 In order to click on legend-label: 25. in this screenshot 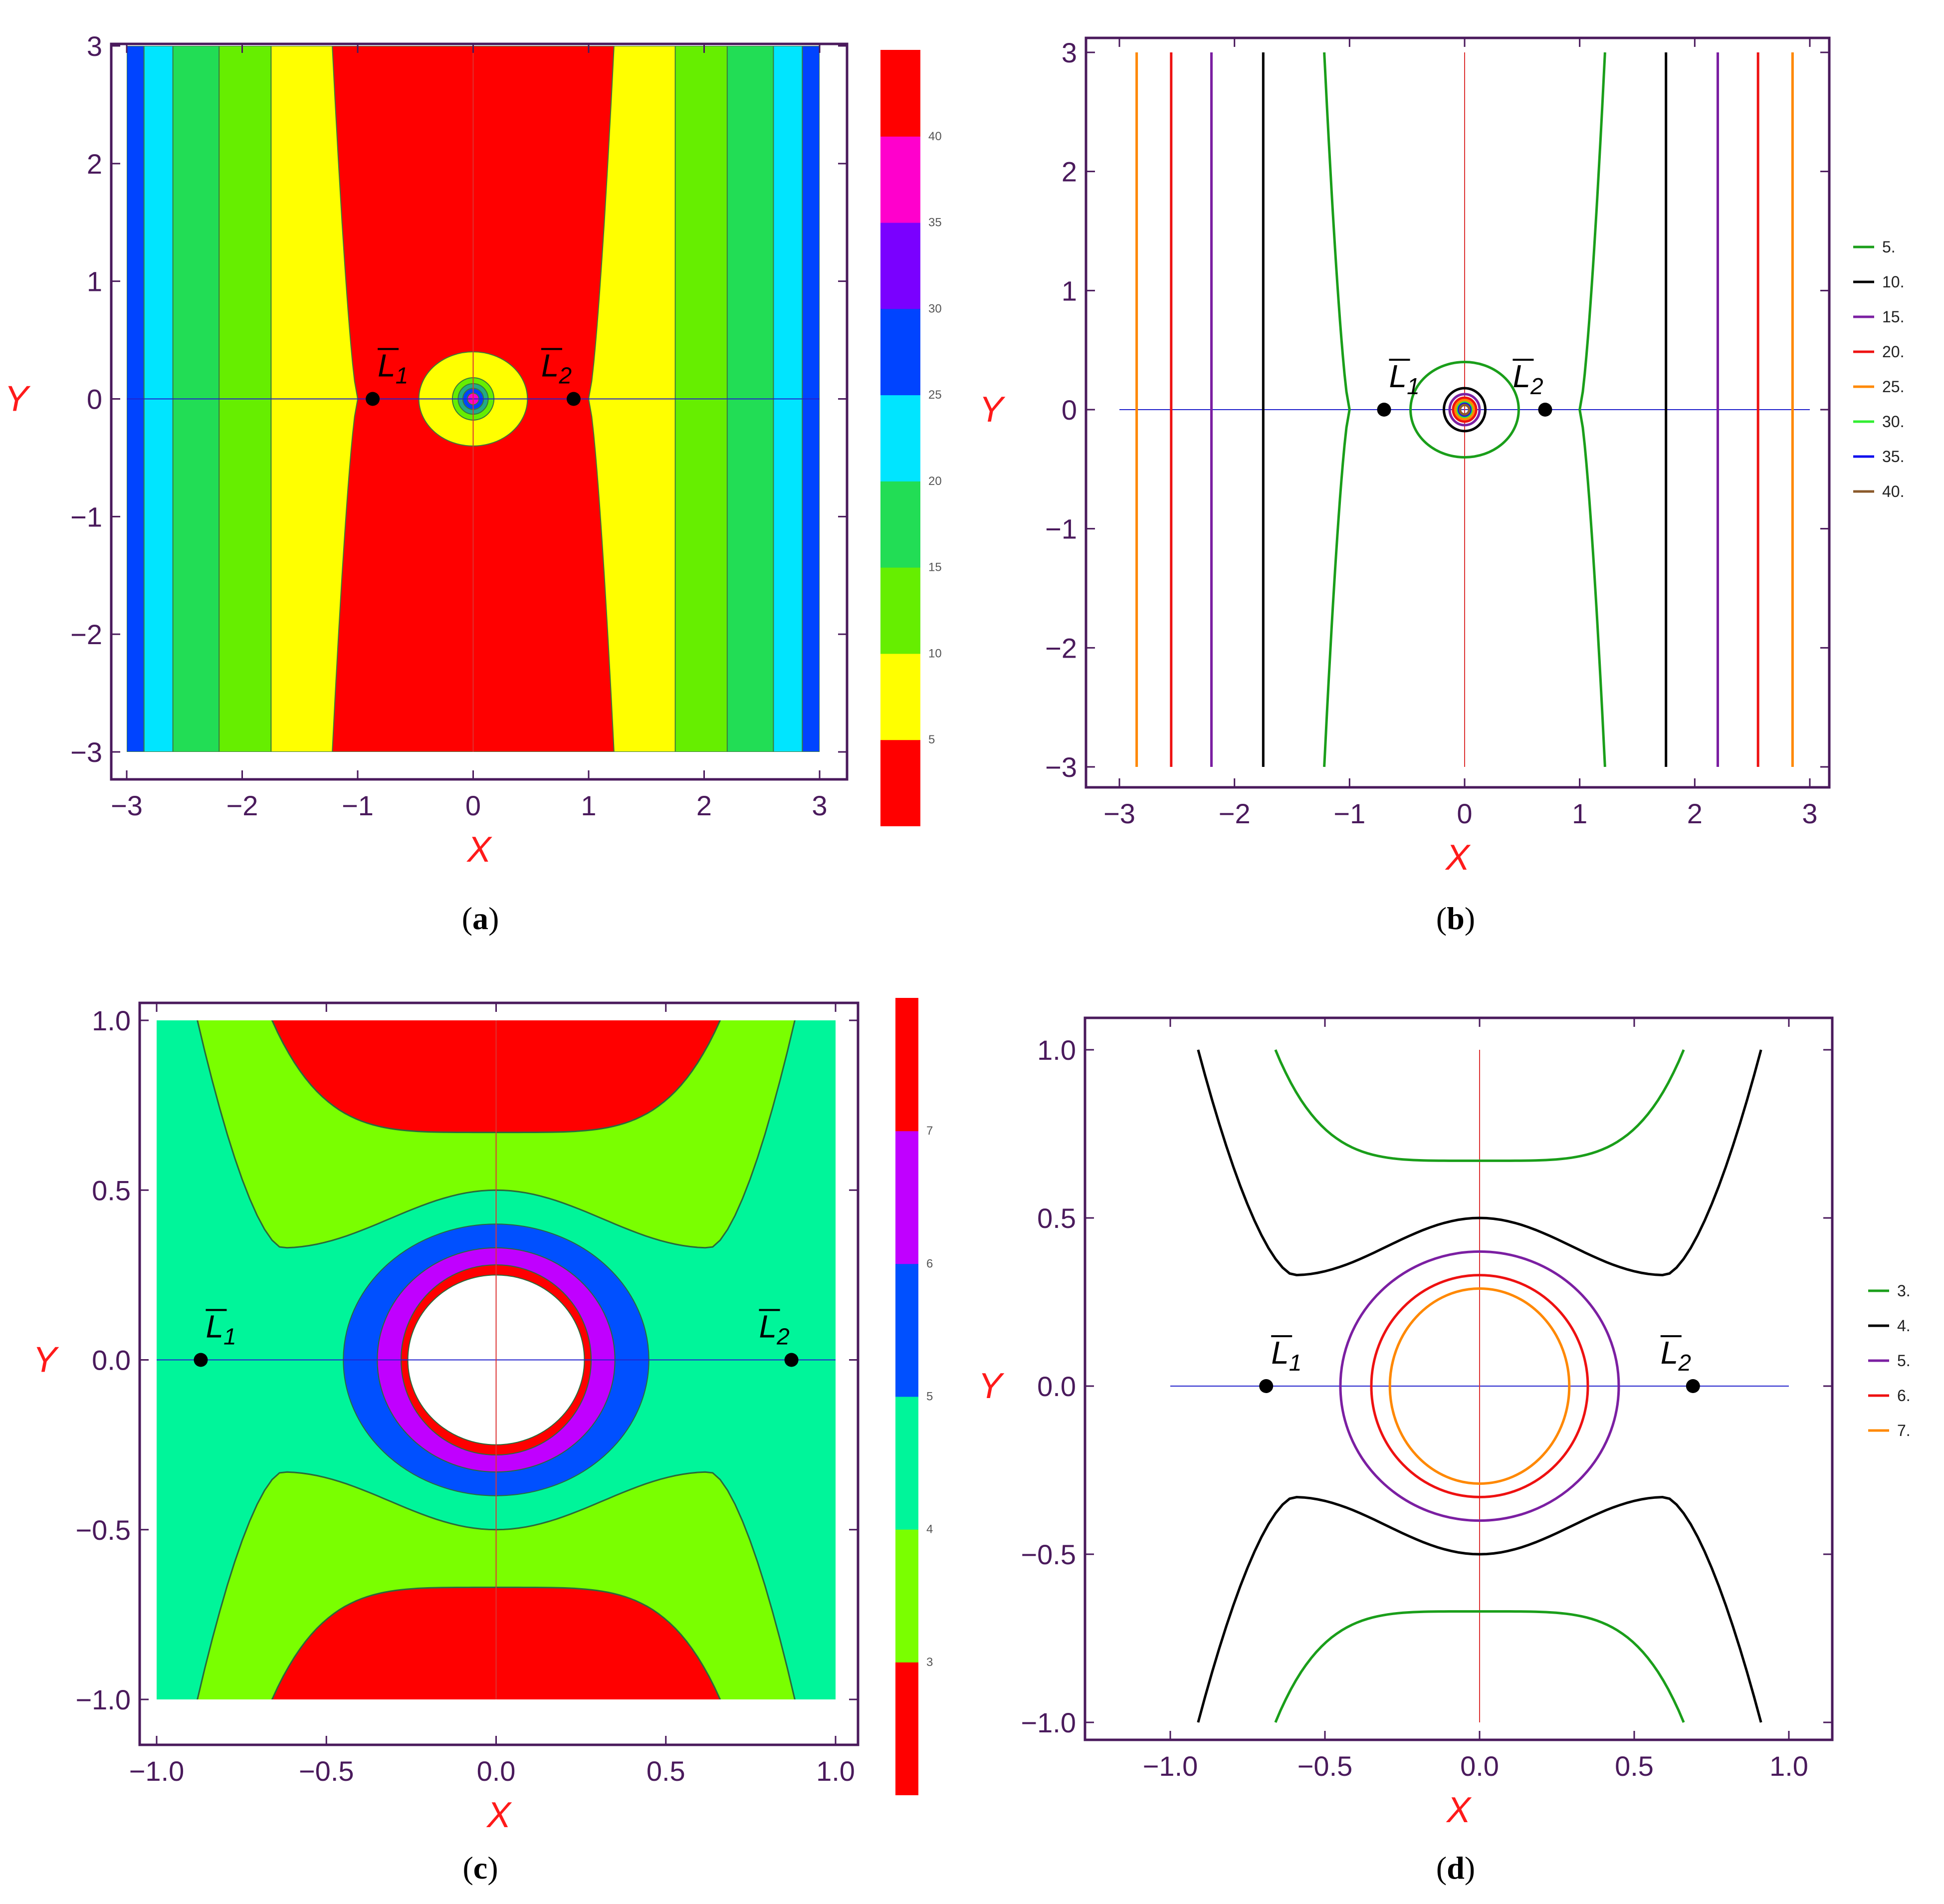, I will do `click(1893, 387)`.